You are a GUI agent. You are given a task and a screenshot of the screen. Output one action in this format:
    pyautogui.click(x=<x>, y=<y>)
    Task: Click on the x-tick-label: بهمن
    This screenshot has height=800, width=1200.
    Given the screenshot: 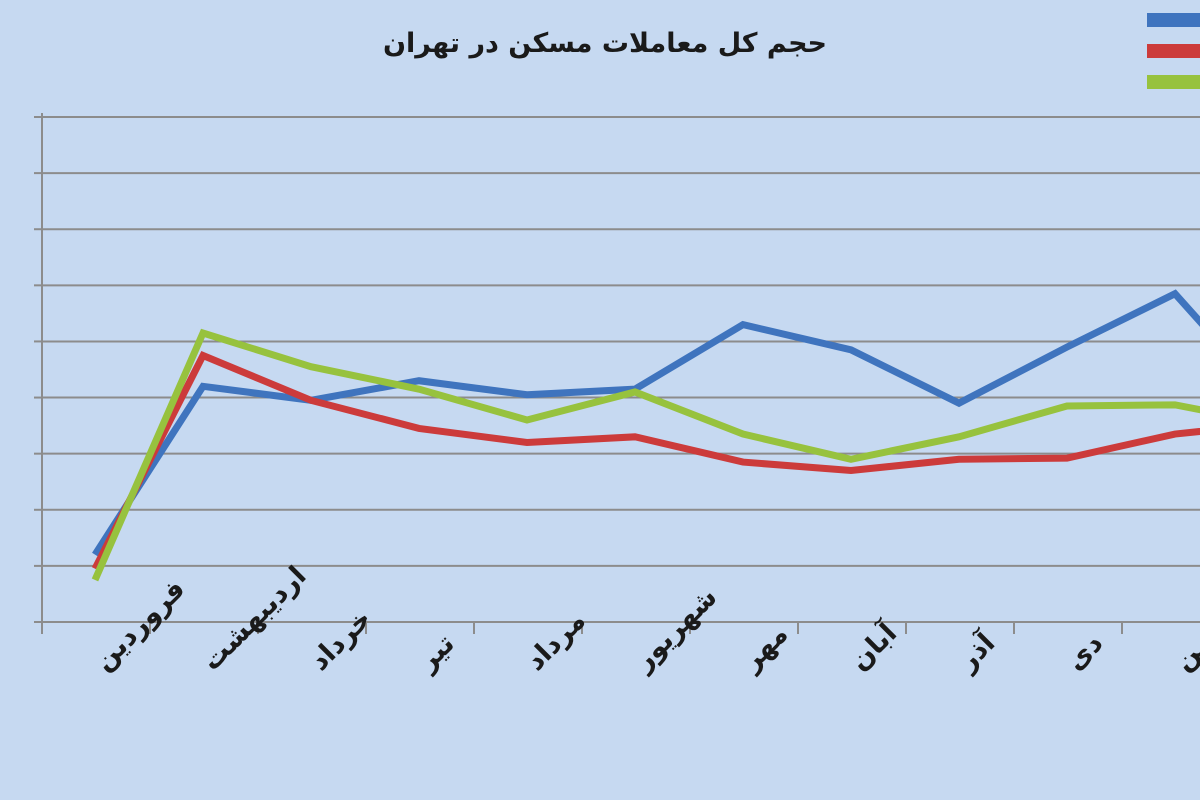 What is the action you would take?
    pyautogui.click(x=1184, y=641)
    